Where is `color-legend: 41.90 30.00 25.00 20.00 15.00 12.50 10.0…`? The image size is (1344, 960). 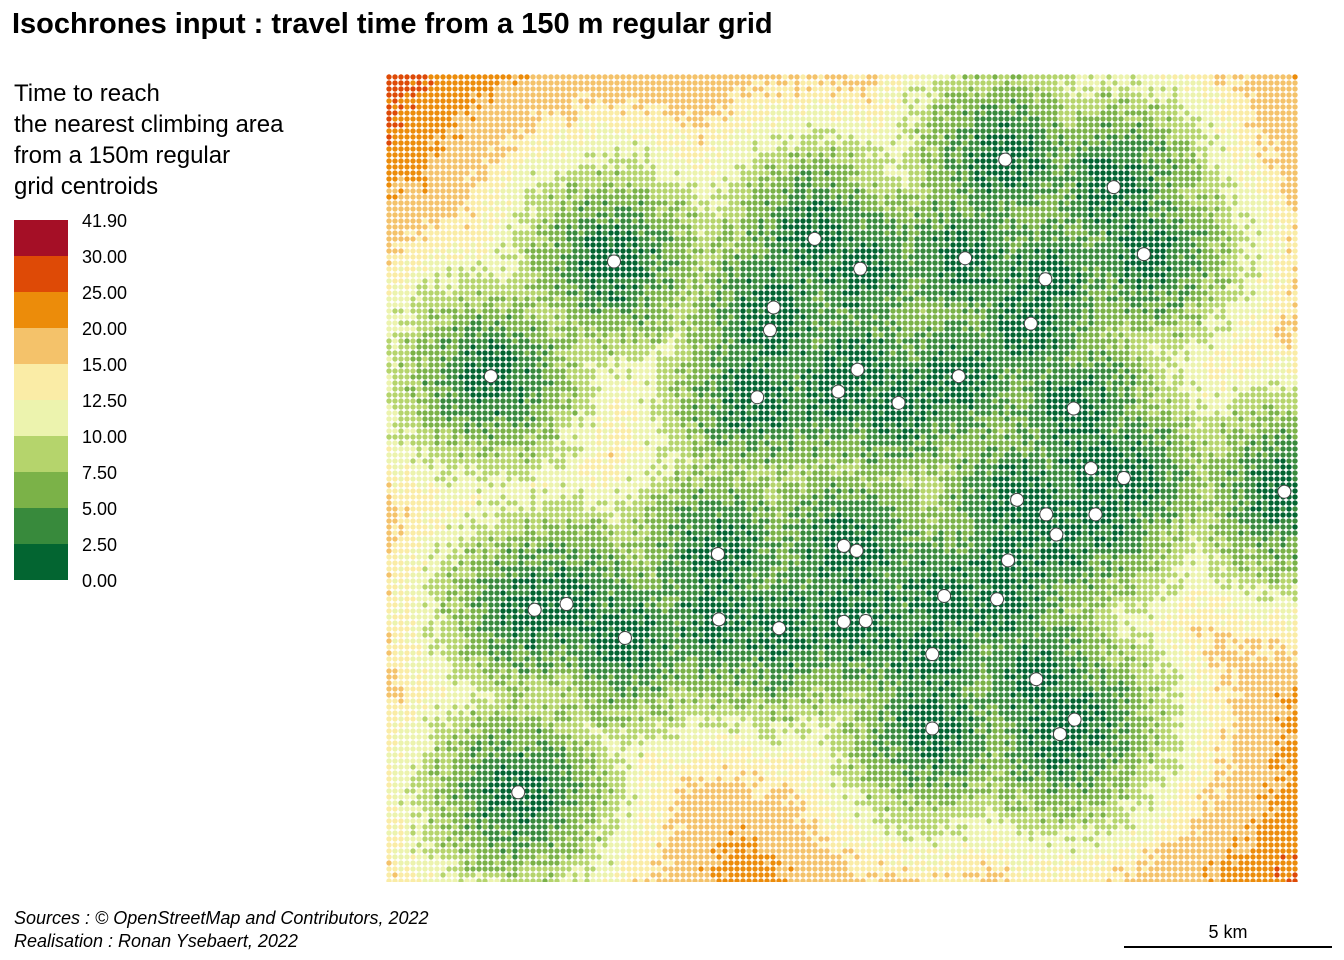 color-legend: 41.90 30.00 25.00 20.00 15.00 12.50 10.0… is located at coordinates (114, 410).